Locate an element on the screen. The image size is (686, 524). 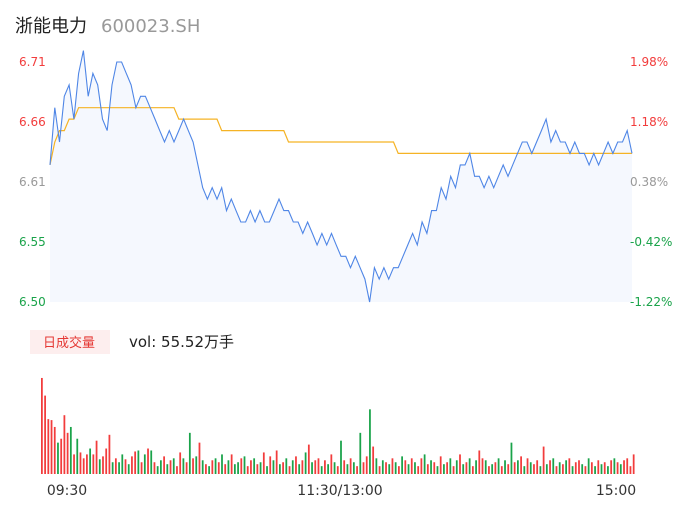
left-axis: 6.71 6.66 6.61 6.55 6.50 is located at coordinates (32, 182).